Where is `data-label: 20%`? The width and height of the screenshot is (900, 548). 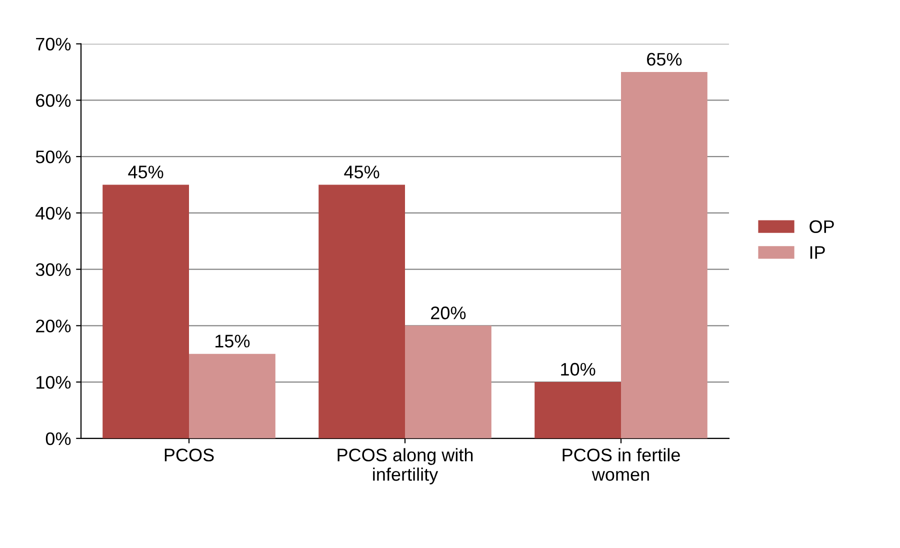 data-label: 20% is located at coordinates (448, 313).